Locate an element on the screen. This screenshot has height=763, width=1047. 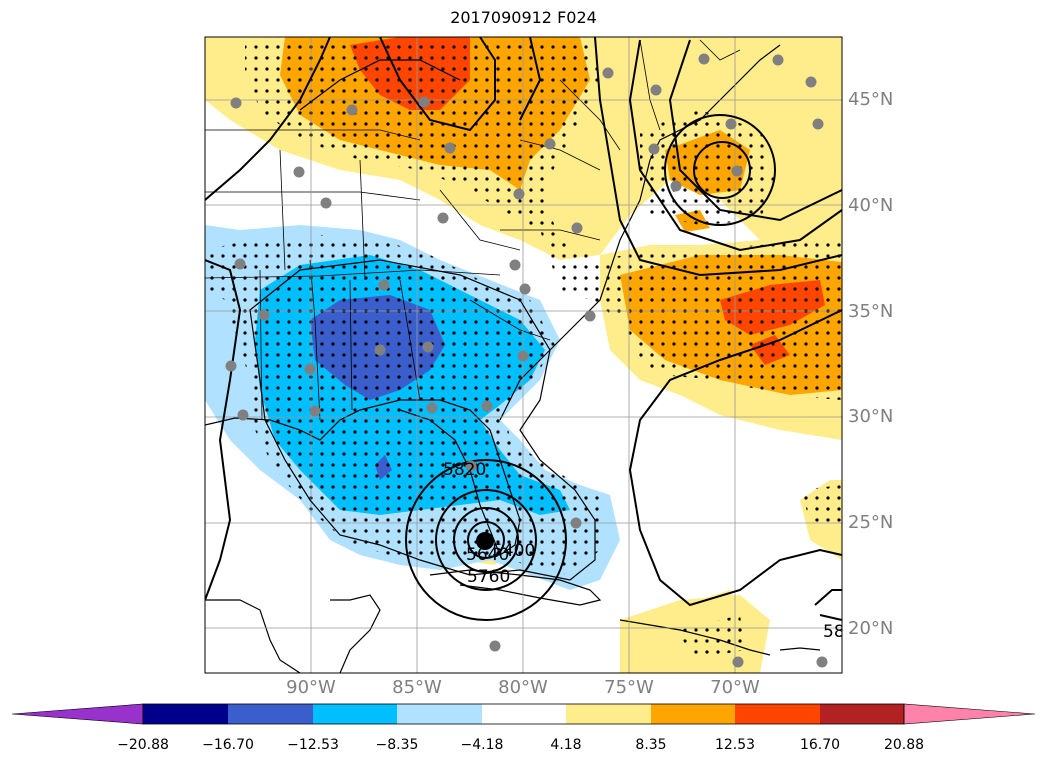
colorbar-extend-low is located at coordinates (77, 714).